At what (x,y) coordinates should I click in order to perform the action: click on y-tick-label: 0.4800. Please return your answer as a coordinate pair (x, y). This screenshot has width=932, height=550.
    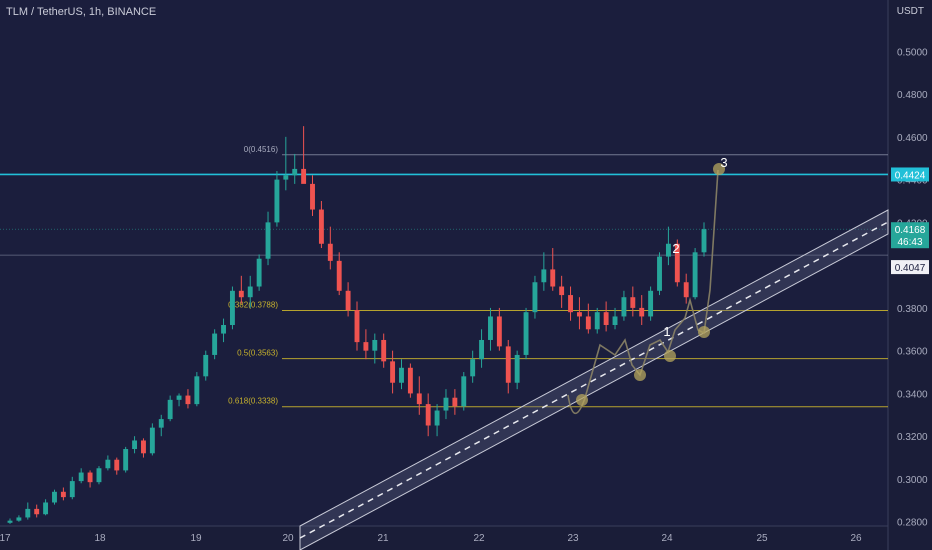
    Looking at the image, I should click on (912, 95).